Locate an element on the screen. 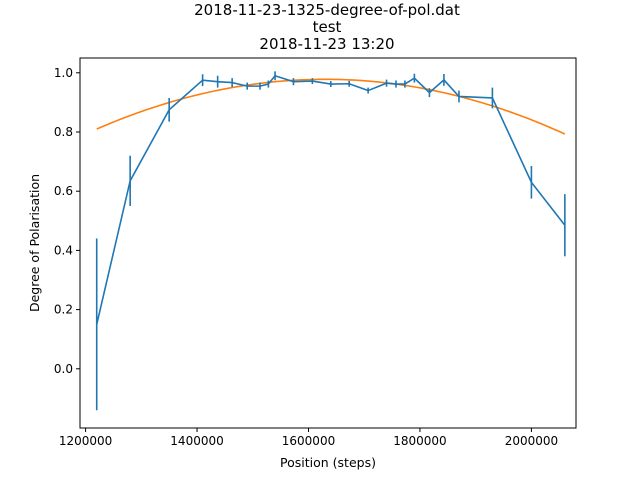 The width and height of the screenshot is (640, 480). title-line-3: 2018-11-23 13:20 is located at coordinates (326, 44).